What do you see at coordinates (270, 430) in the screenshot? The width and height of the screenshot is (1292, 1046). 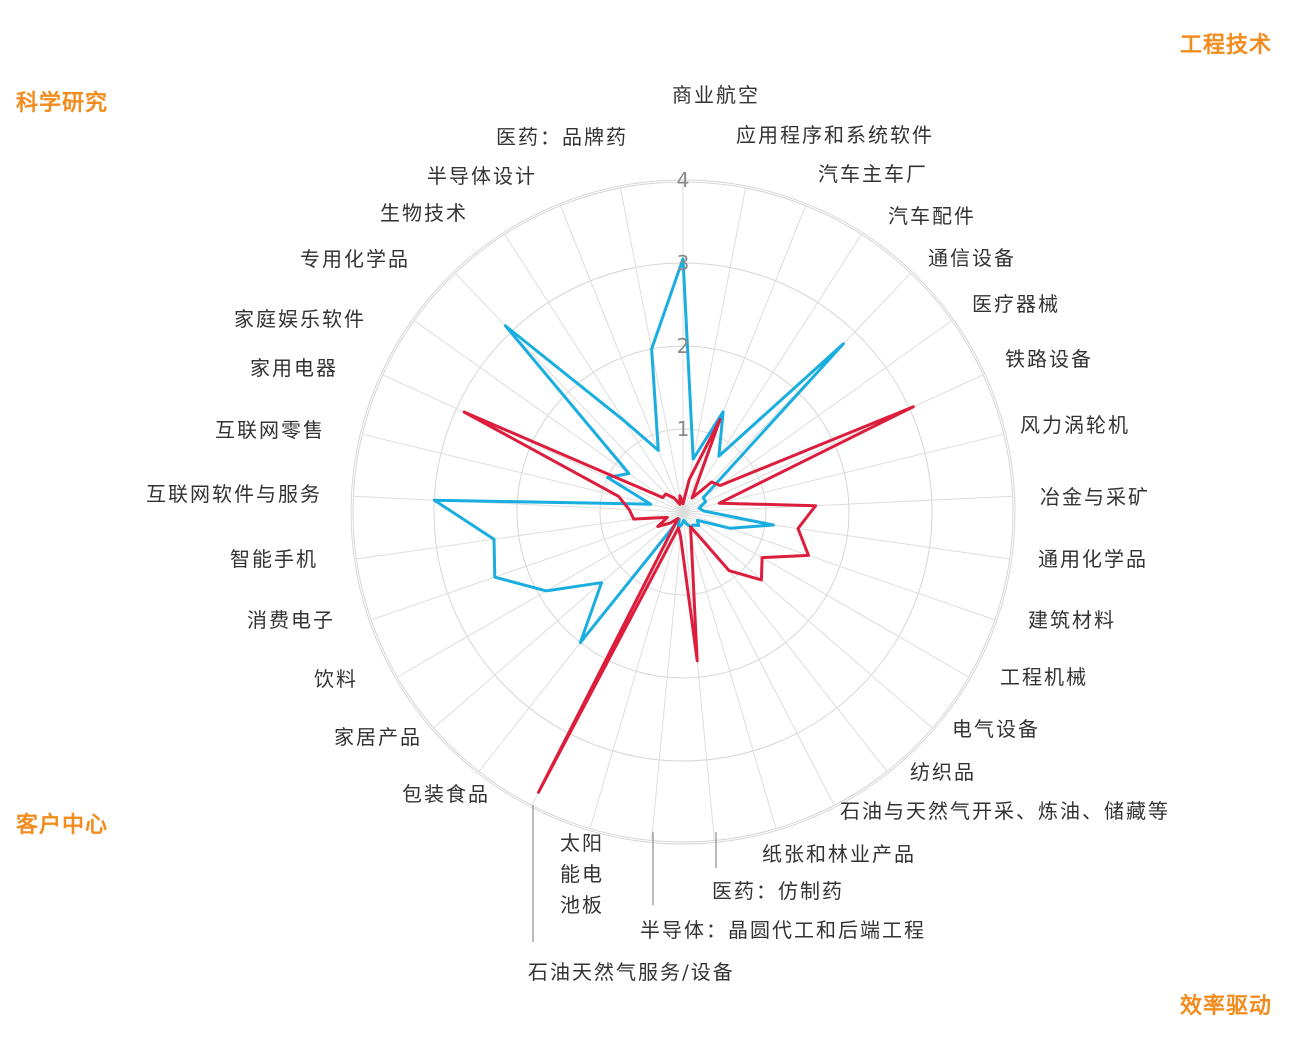 I see `category-label: 互联网零售` at bounding box center [270, 430].